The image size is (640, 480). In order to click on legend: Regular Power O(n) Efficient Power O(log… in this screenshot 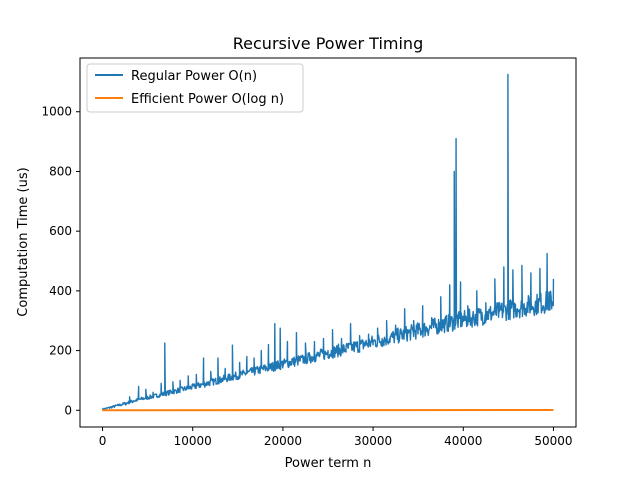, I will do `click(195, 88)`.